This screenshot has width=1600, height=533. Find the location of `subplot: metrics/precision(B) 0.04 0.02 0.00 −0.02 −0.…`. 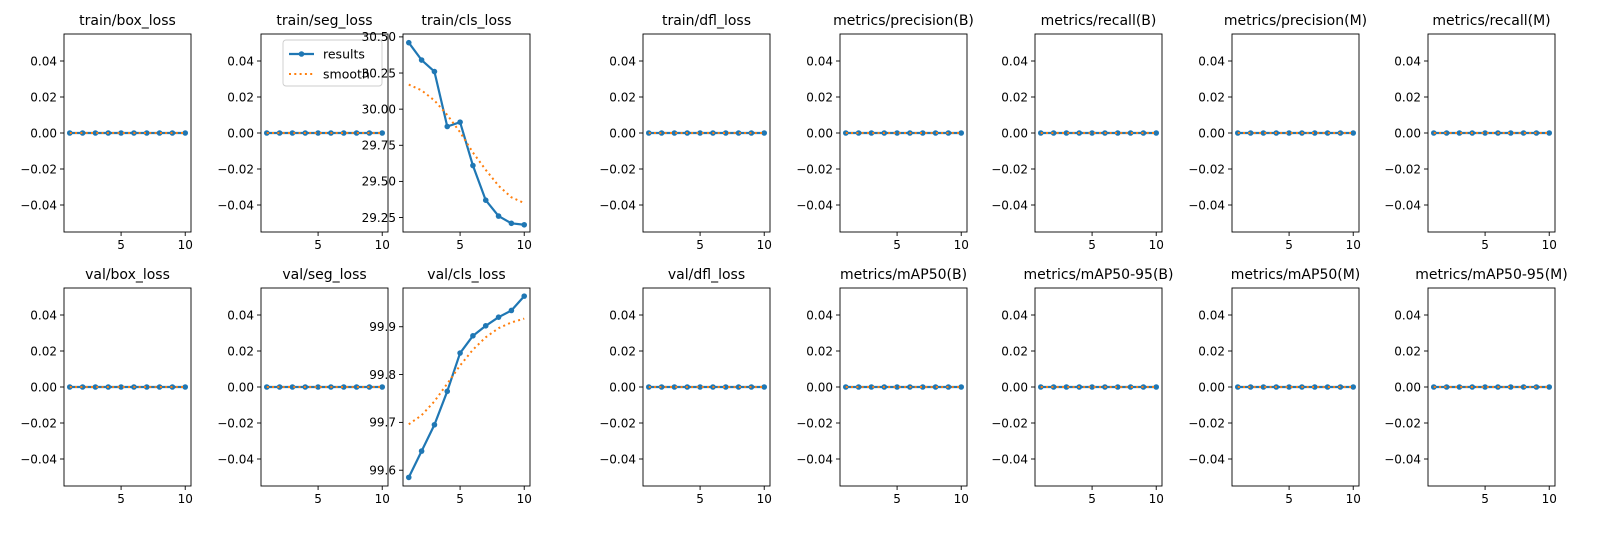

subplot: metrics/precision(B) 0.04 0.02 0.00 −0.02 −0.… is located at coordinates (885, 132).